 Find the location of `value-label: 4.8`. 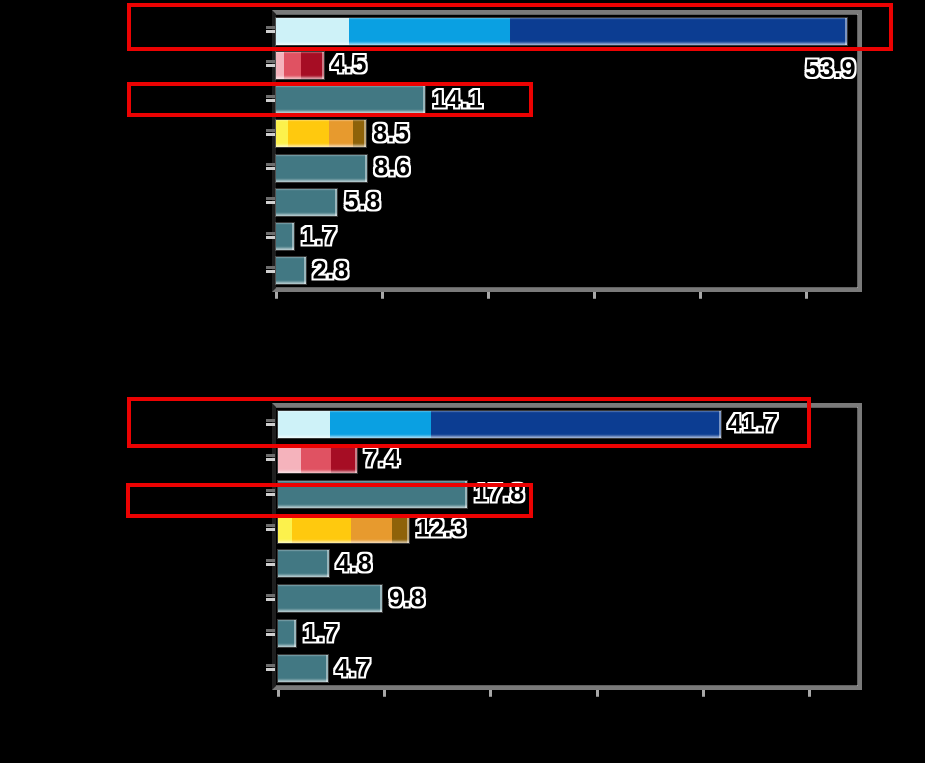

value-label: 4.8 is located at coordinates (354, 563).